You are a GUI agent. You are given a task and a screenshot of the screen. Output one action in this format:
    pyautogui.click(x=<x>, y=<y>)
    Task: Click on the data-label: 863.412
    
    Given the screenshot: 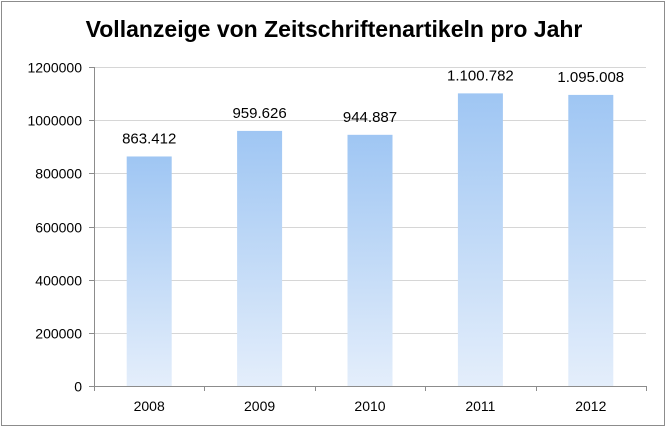 What is the action you would take?
    pyautogui.click(x=149, y=138)
    